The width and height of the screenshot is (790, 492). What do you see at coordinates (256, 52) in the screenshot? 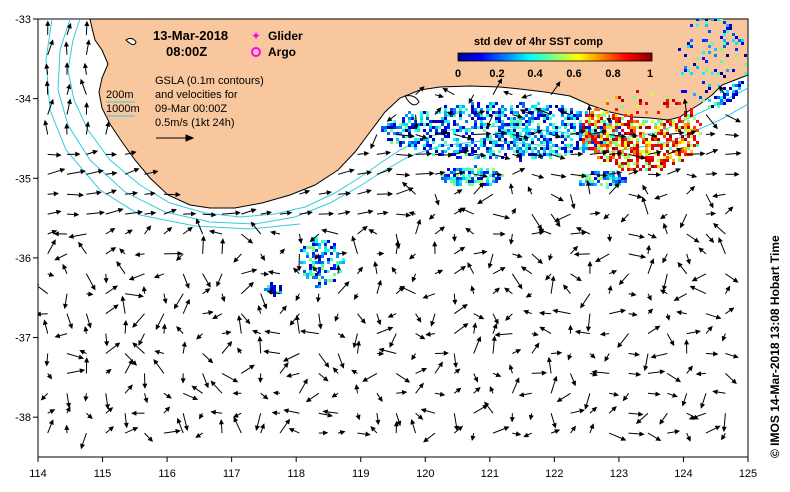
I see `argo-marker-icon` at bounding box center [256, 52].